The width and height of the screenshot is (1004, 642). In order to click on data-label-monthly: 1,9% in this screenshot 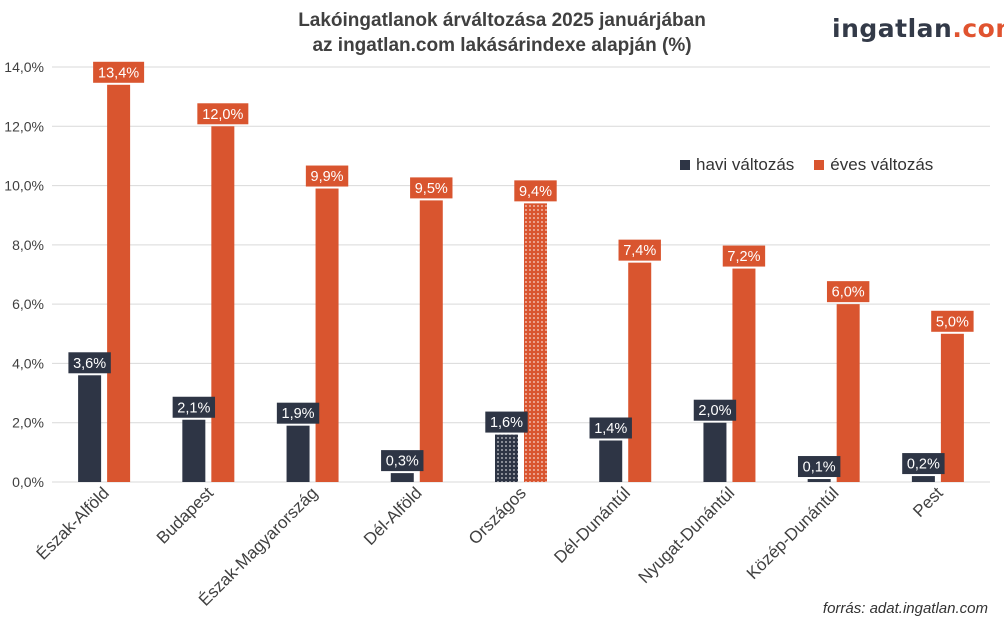, I will do `click(298, 414)`.